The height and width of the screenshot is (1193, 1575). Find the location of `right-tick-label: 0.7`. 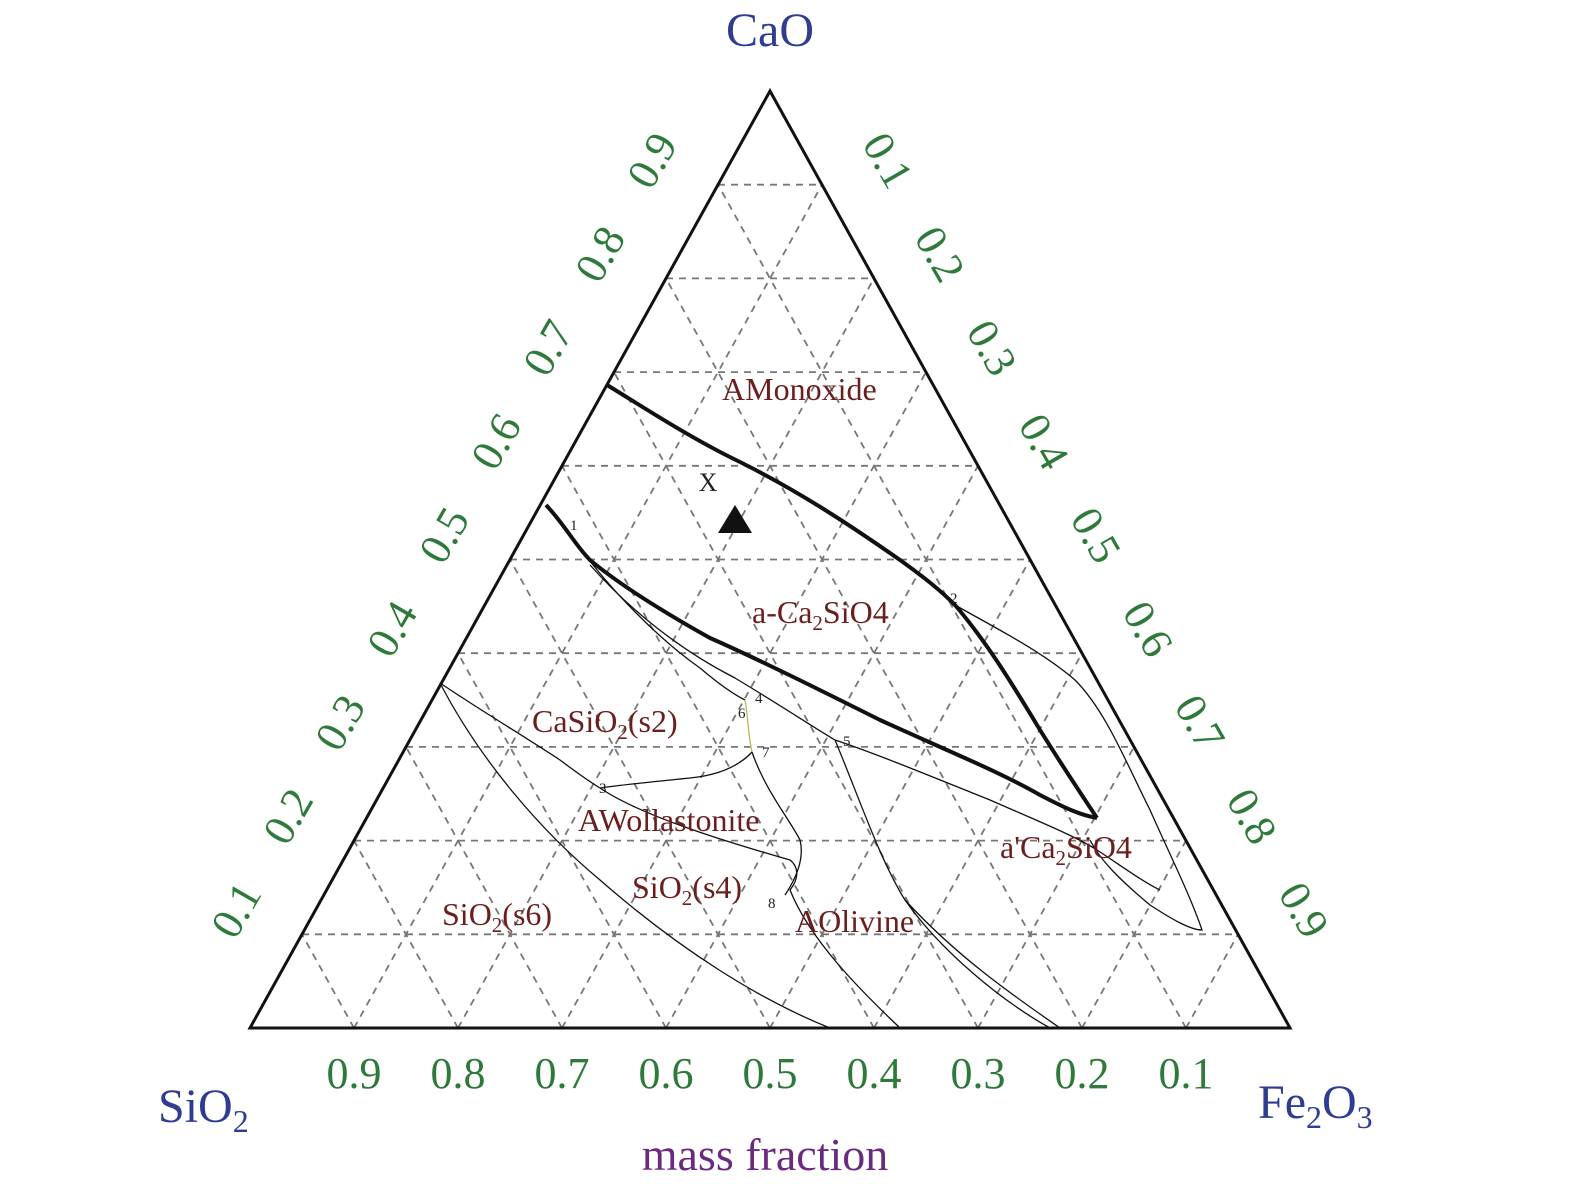

right-tick-label: 0.7 is located at coordinates (1200, 723).